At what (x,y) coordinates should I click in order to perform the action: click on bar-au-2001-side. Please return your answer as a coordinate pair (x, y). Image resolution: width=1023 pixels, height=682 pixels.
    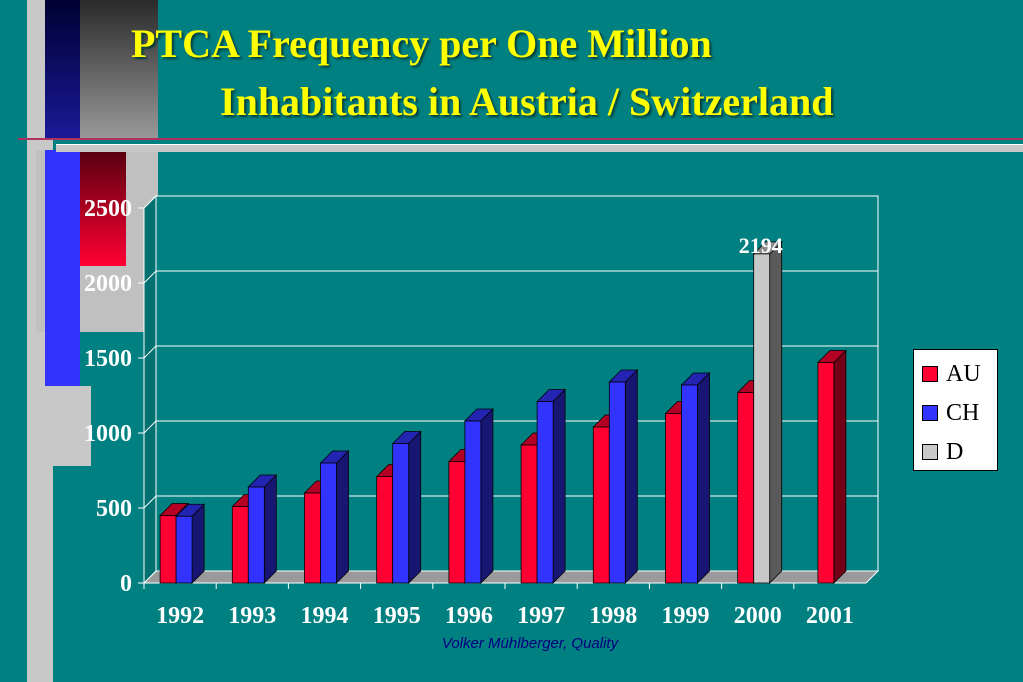
    Looking at the image, I should click on (840, 466).